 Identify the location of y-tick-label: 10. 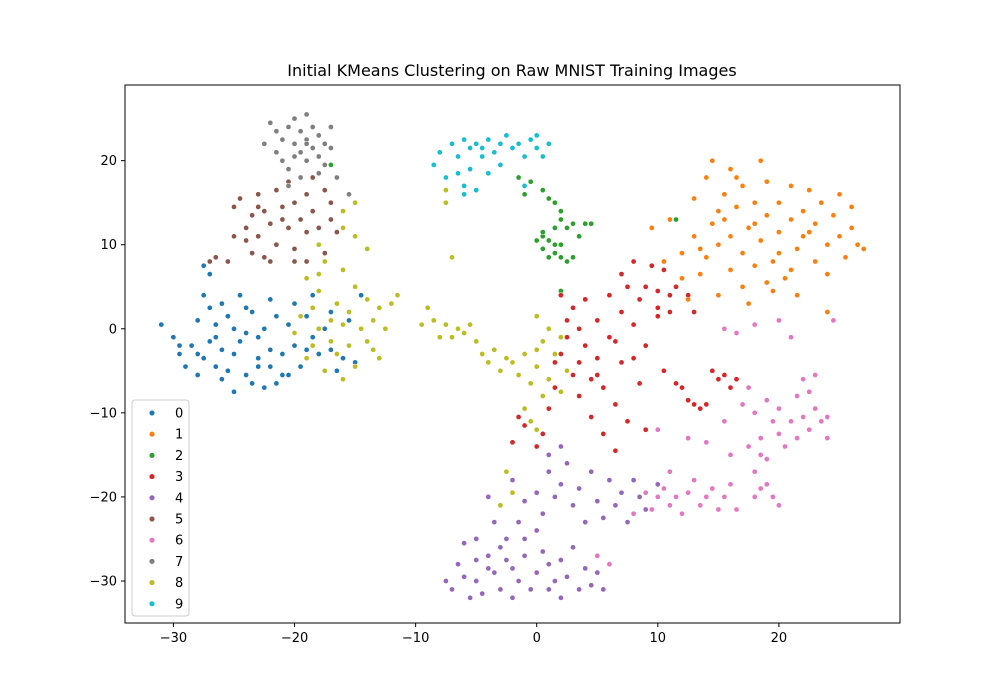
(108, 245).